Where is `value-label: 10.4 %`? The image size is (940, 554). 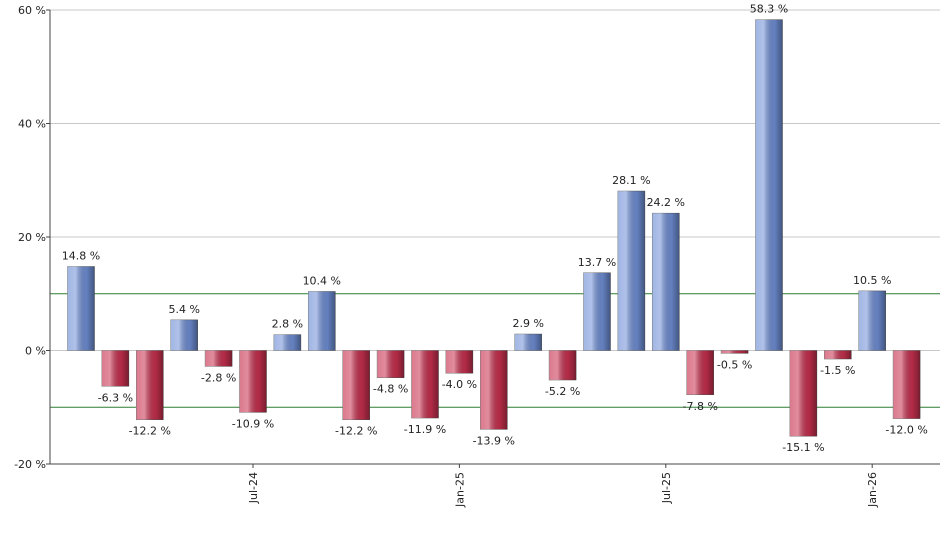 value-label: 10.4 % is located at coordinates (322, 280).